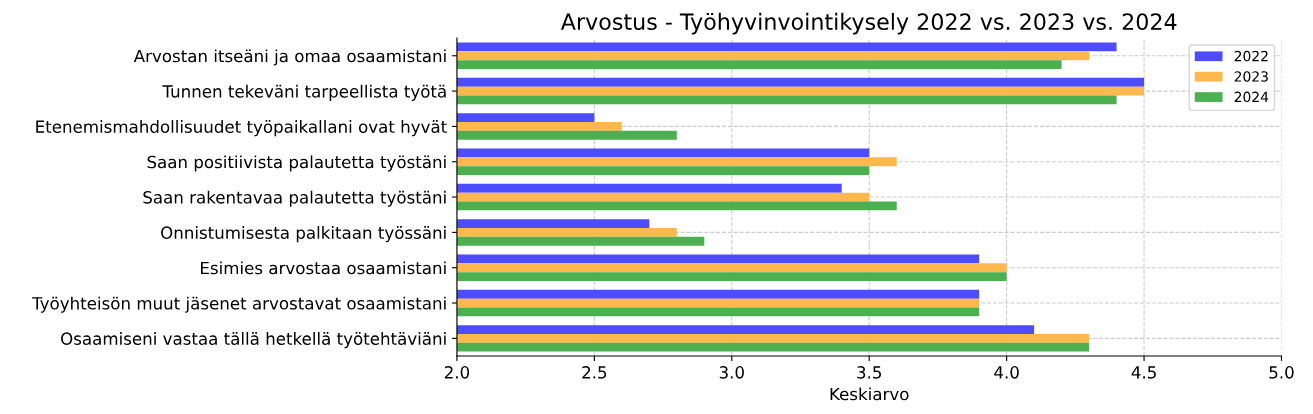  Describe the element at coordinates (731, 372) in the screenshot. I see `x-tick-label: 3.0` at that location.